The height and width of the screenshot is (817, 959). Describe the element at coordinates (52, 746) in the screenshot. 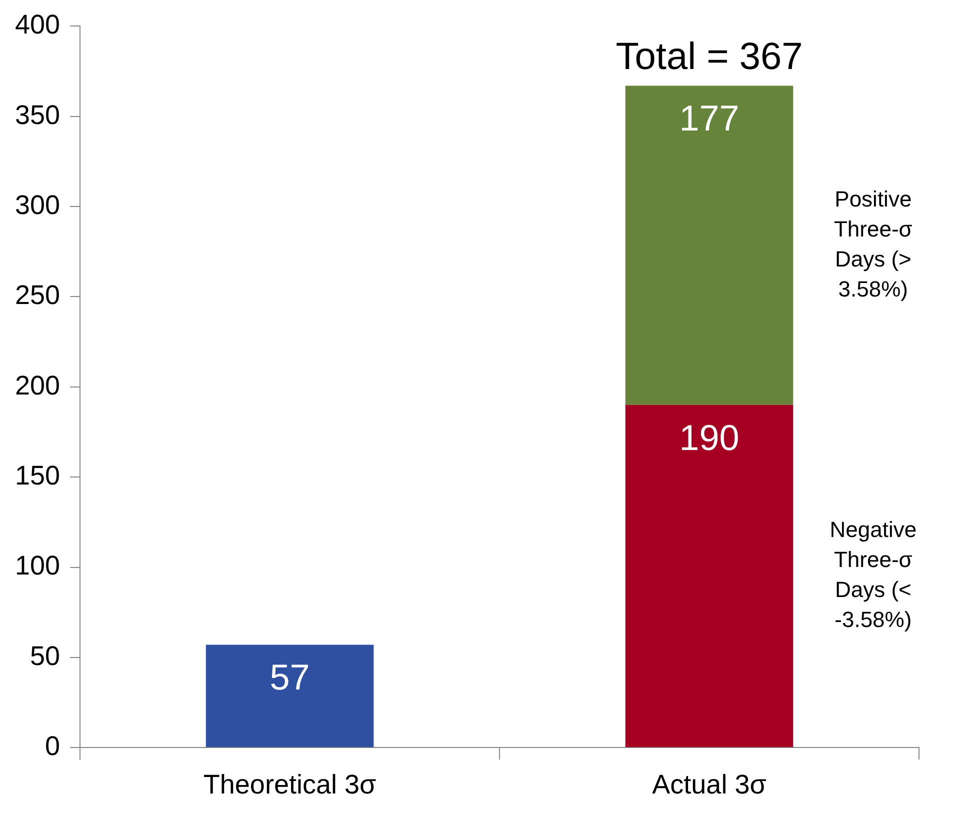

I see `y-tick-label: 0` at that location.